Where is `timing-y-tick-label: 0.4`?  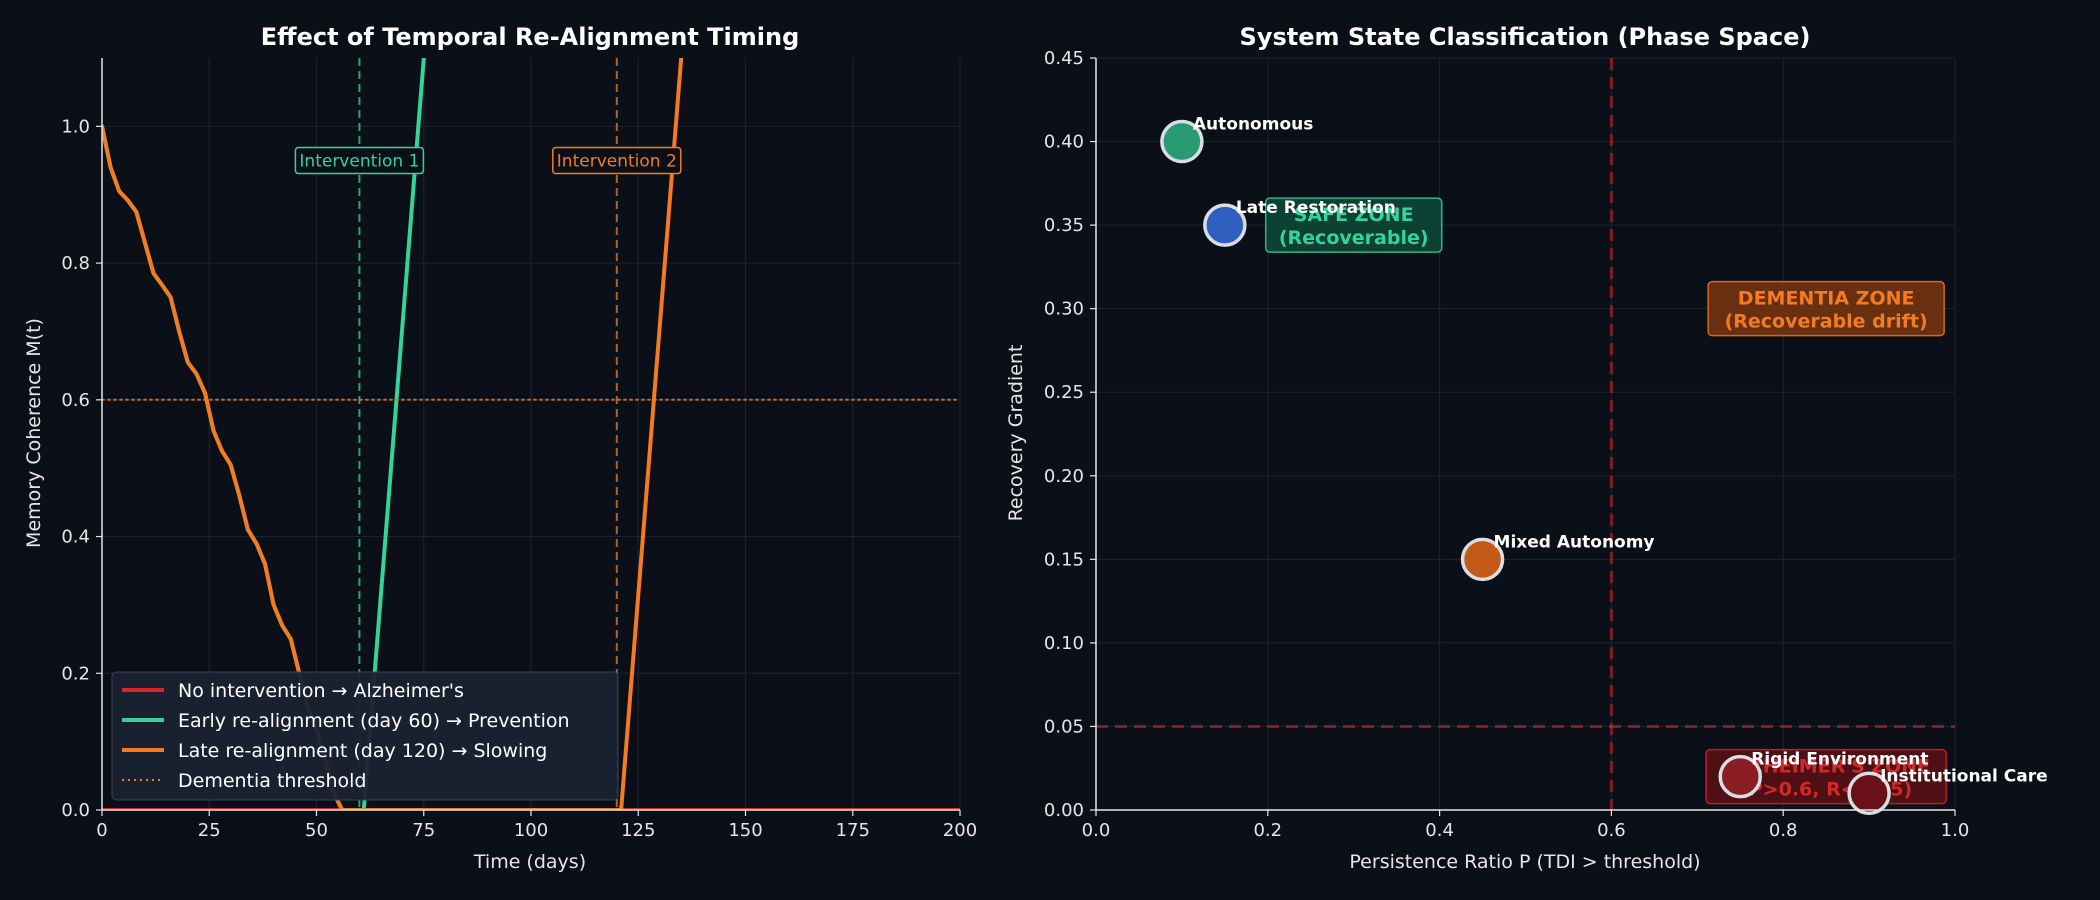 timing-y-tick-label: 0.4 is located at coordinates (75, 537).